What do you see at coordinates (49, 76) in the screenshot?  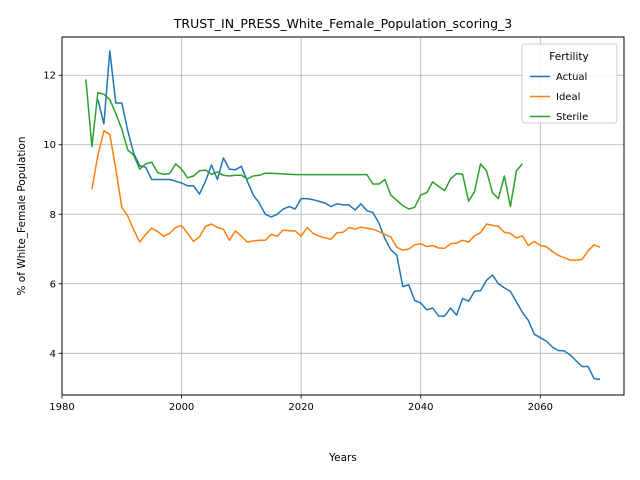 I see `y-tick-label: 12` at bounding box center [49, 76].